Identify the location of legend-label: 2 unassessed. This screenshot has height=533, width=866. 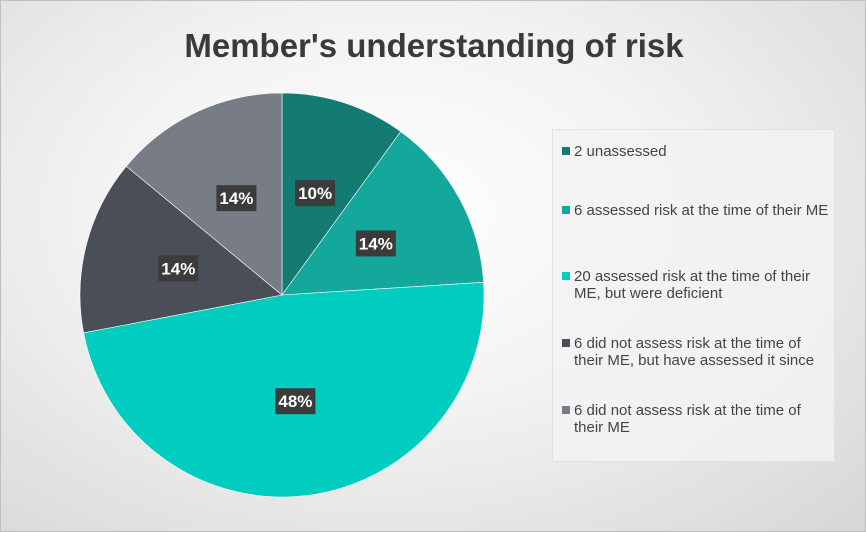
(620, 151).